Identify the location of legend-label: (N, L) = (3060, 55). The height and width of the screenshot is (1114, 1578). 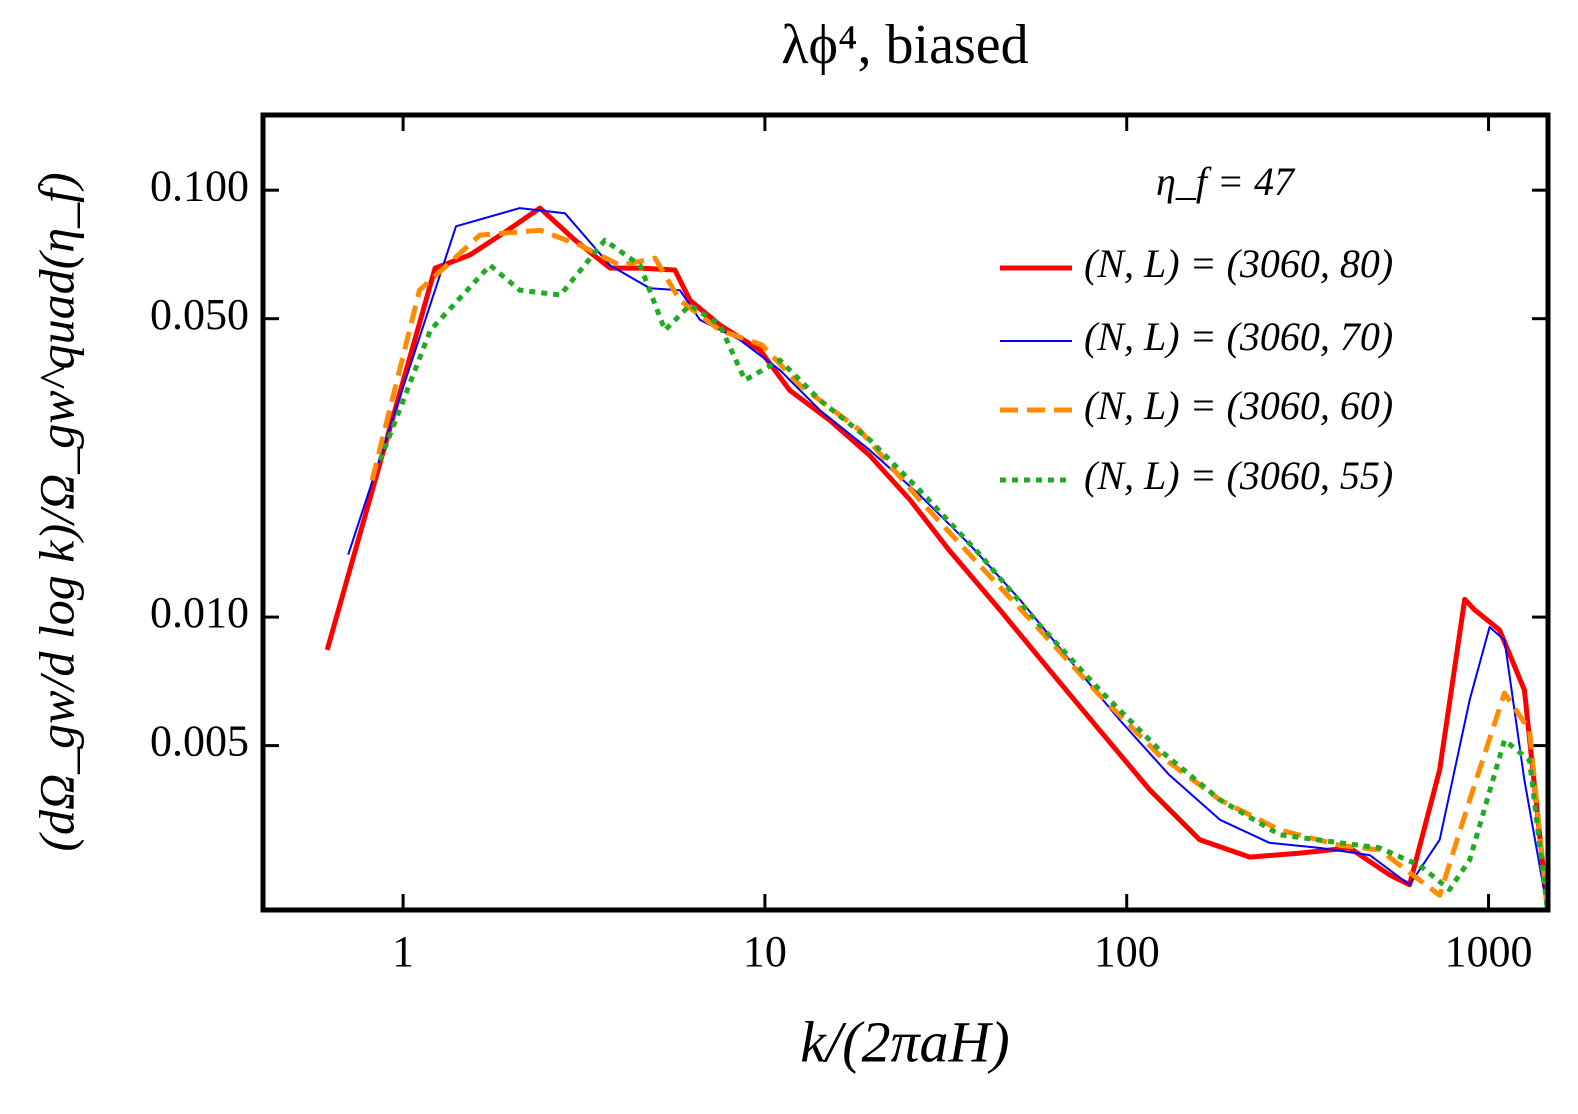
(1238, 475).